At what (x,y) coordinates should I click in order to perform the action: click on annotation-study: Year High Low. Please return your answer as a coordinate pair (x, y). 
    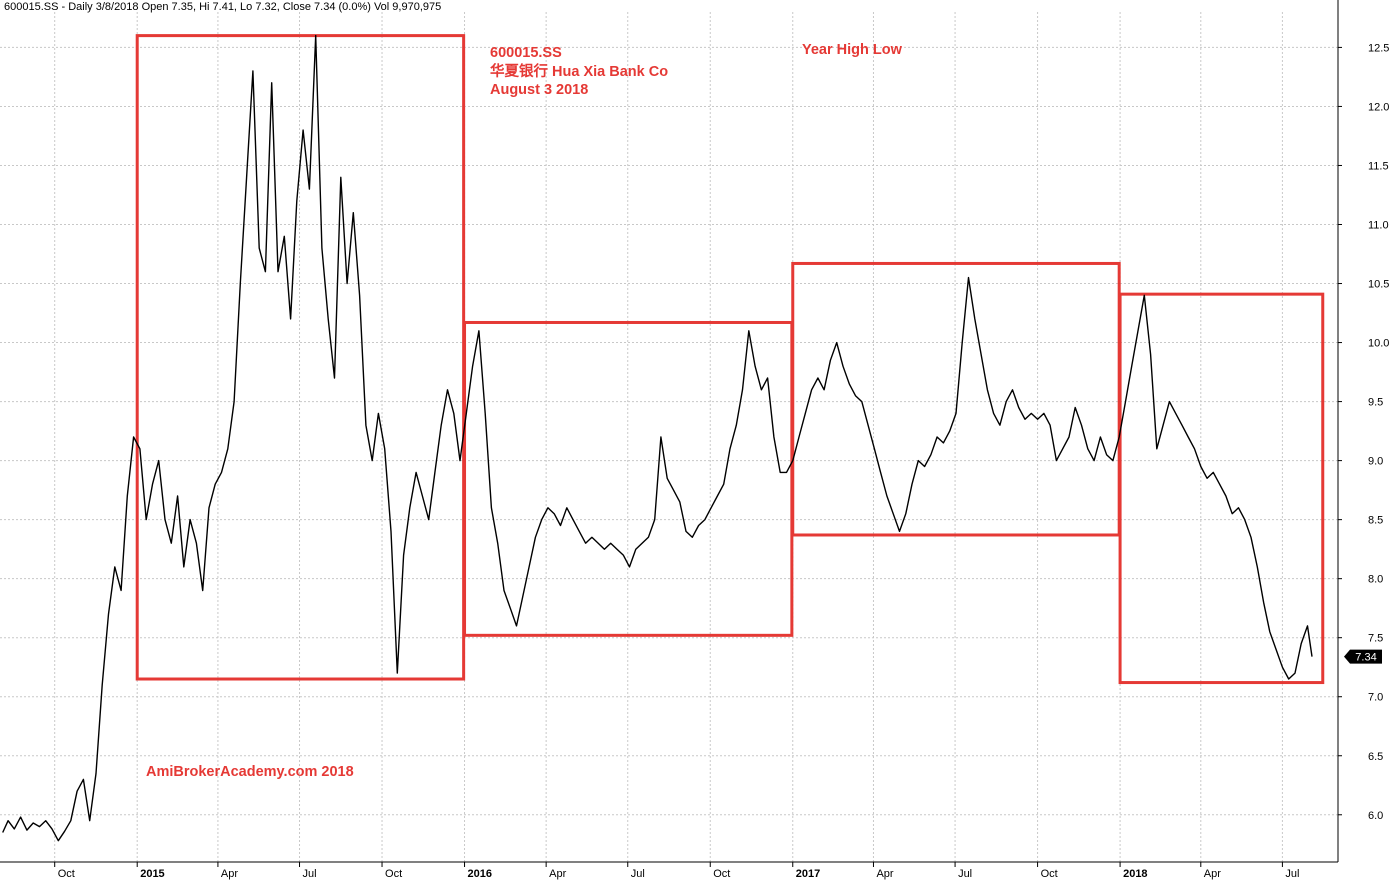
    Looking at the image, I should click on (852, 50).